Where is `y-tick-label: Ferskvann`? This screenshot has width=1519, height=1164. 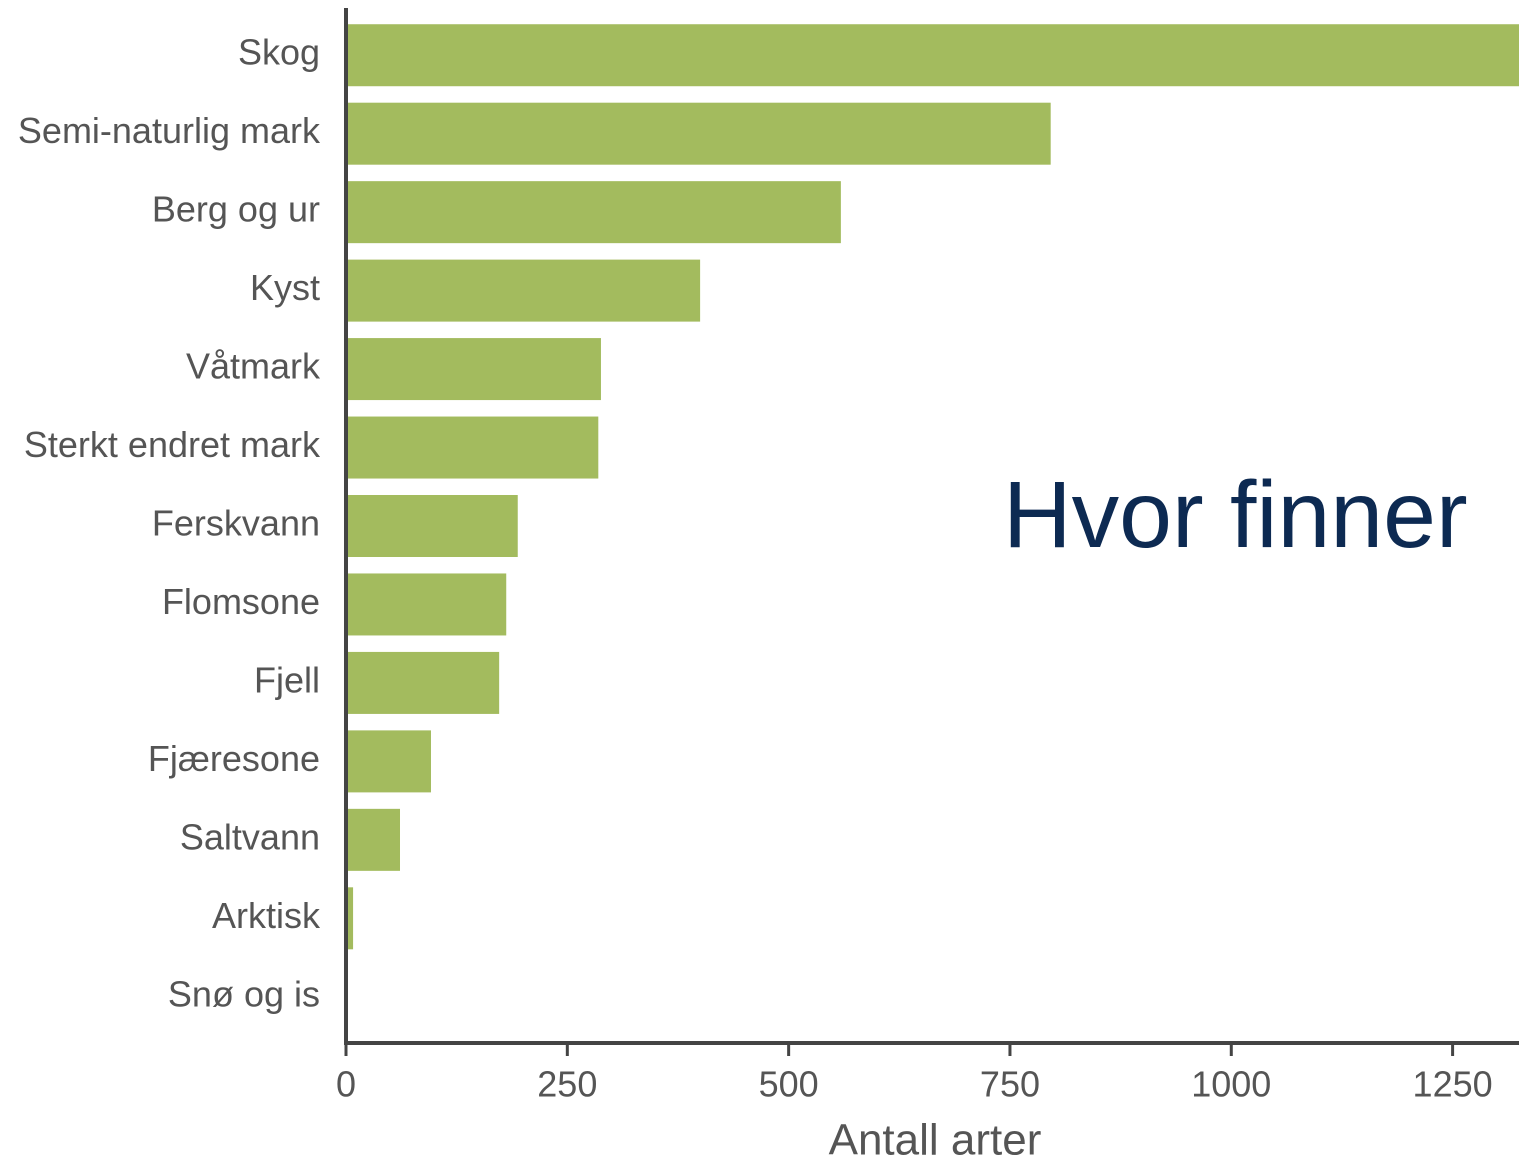 y-tick-label: Ferskvann is located at coordinates (236, 523).